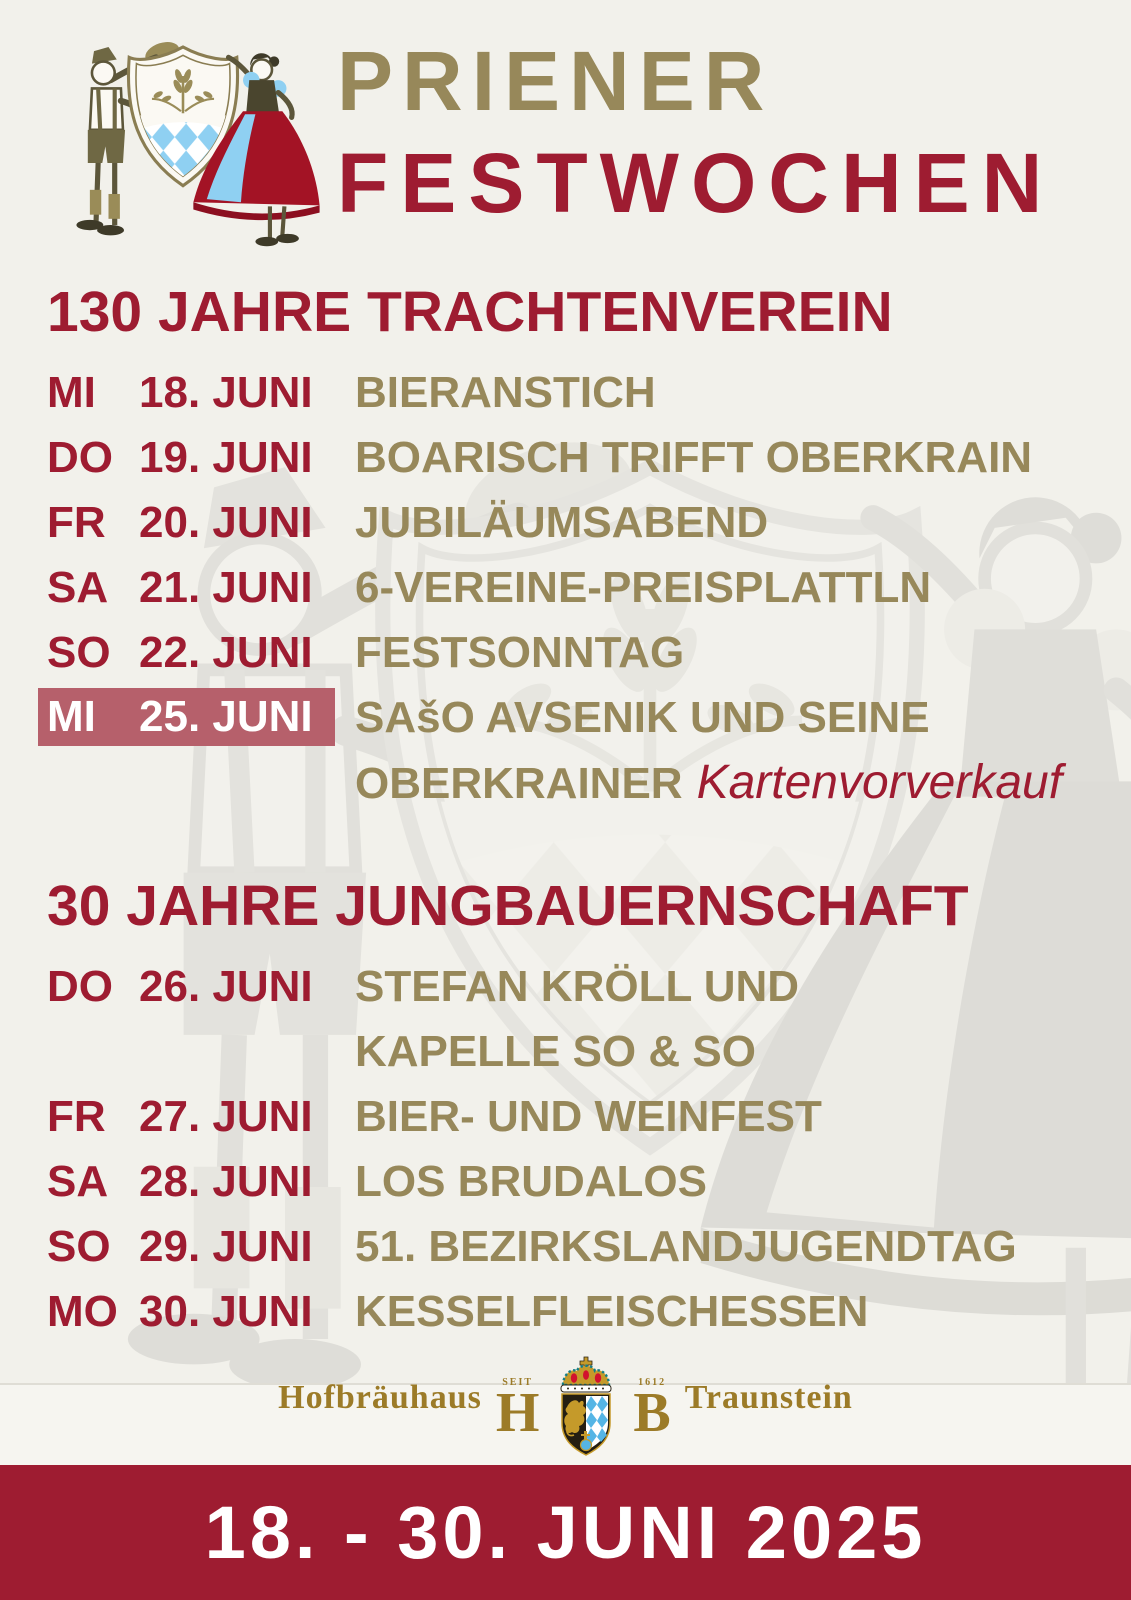 The image size is (1131, 1600). I want to click on event-when: DO 19. JUNI, so click(186, 457).